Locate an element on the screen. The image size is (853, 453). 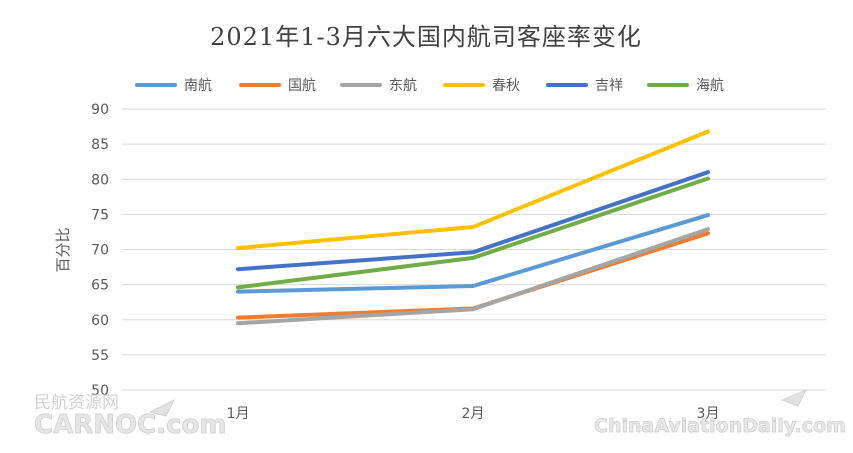
y-tick-label: 70 is located at coordinates (100, 251).